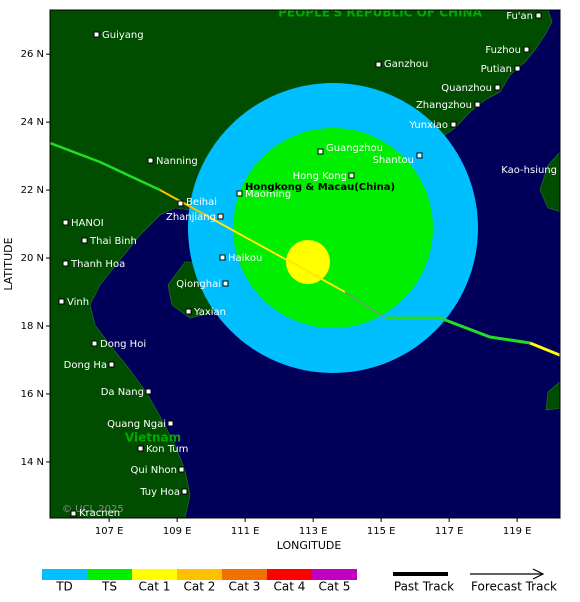 The image size is (580, 602). I want to click on place-label: Hong Kong, so click(320, 176).